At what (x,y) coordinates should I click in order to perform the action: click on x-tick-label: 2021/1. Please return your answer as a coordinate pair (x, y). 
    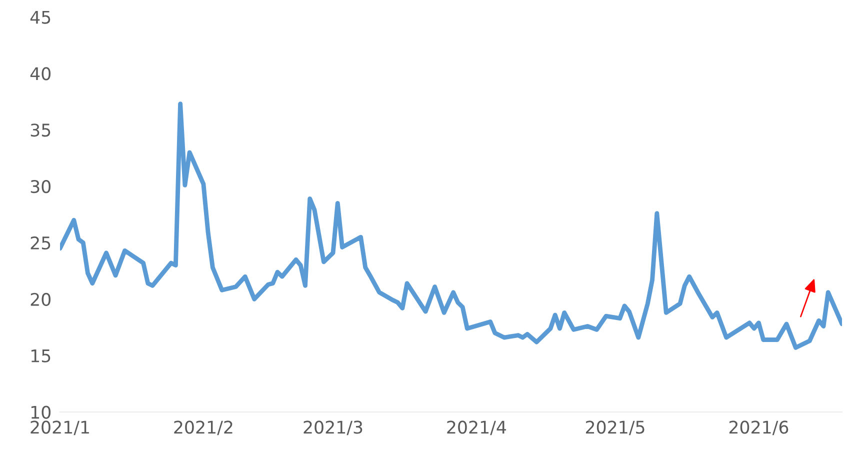
    Looking at the image, I should click on (59, 428).